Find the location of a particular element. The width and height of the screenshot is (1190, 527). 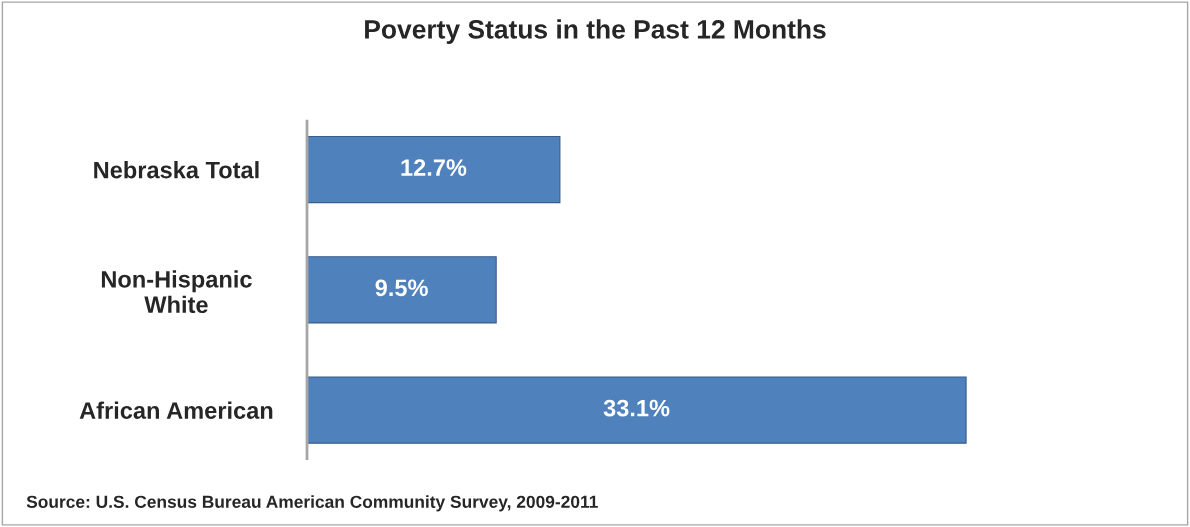

data-label: 33.1% is located at coordinates (636, 408).